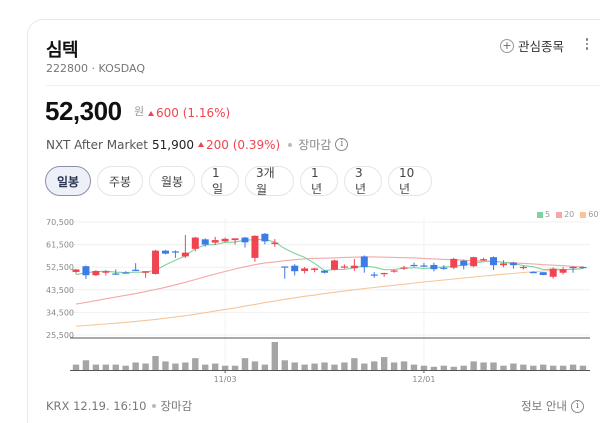 The height and width of the screenshot is (423, 600). I want to click on tab-daily: 일봉, so click(68, 181).